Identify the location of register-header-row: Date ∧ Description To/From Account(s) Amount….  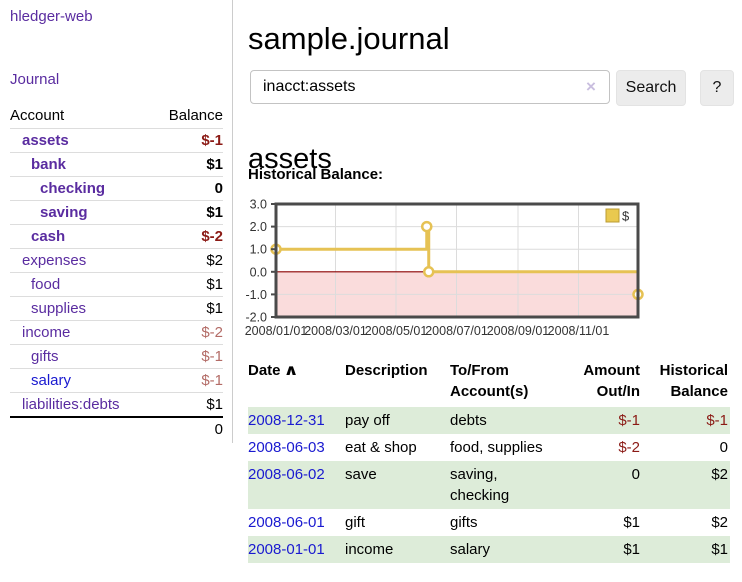
(489, 382).